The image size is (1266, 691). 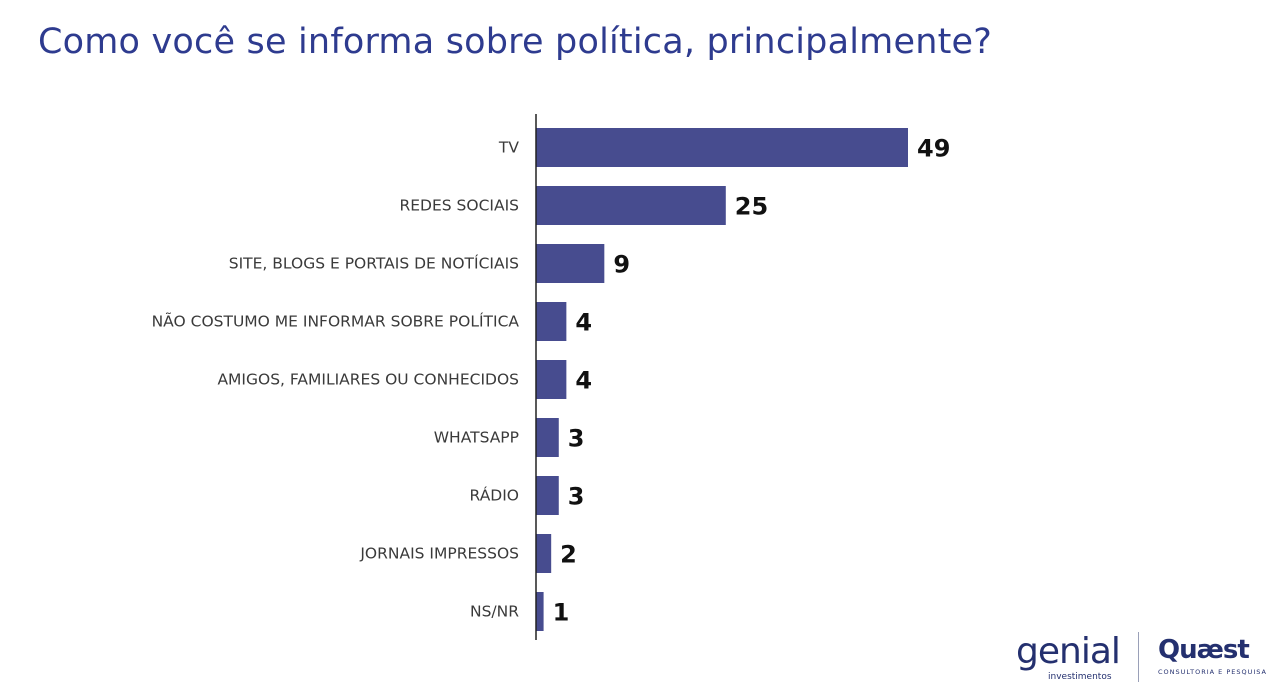 I want to click on value-label-8: 1, so click(x=561, y=613).